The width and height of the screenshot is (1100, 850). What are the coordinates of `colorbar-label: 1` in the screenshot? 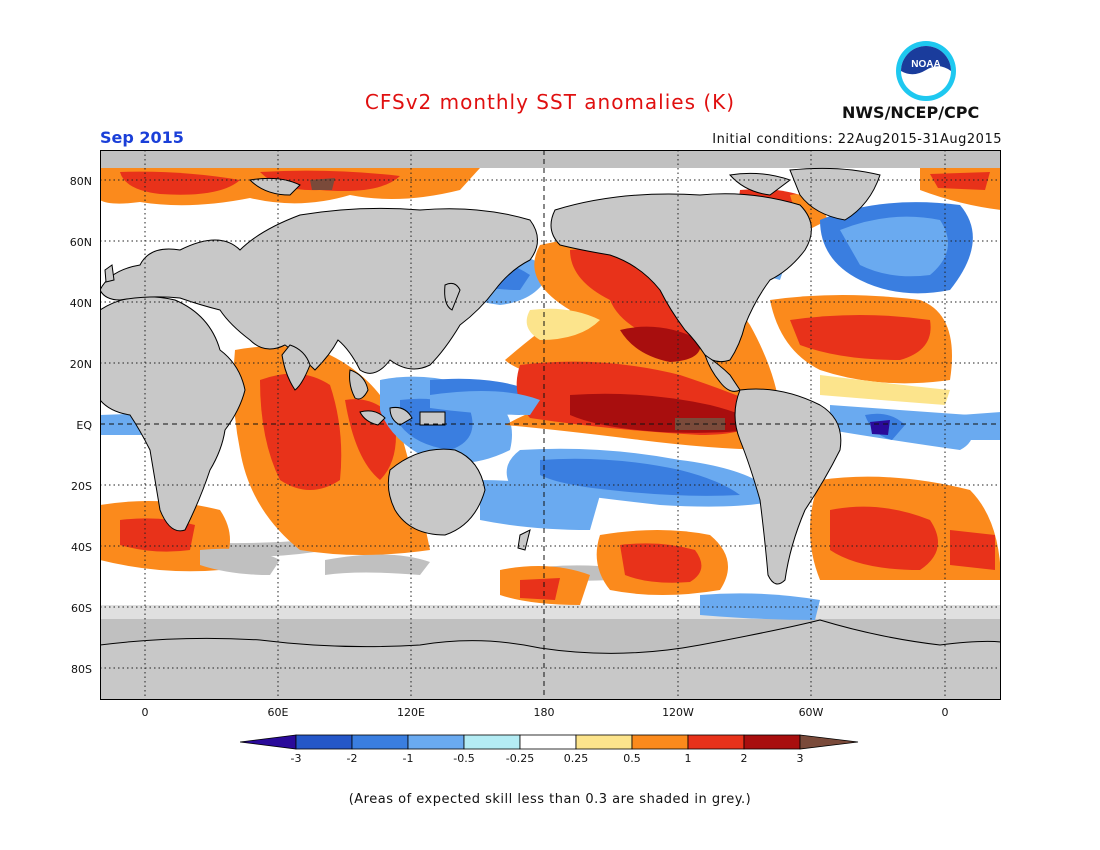 It's located at (688, 758).